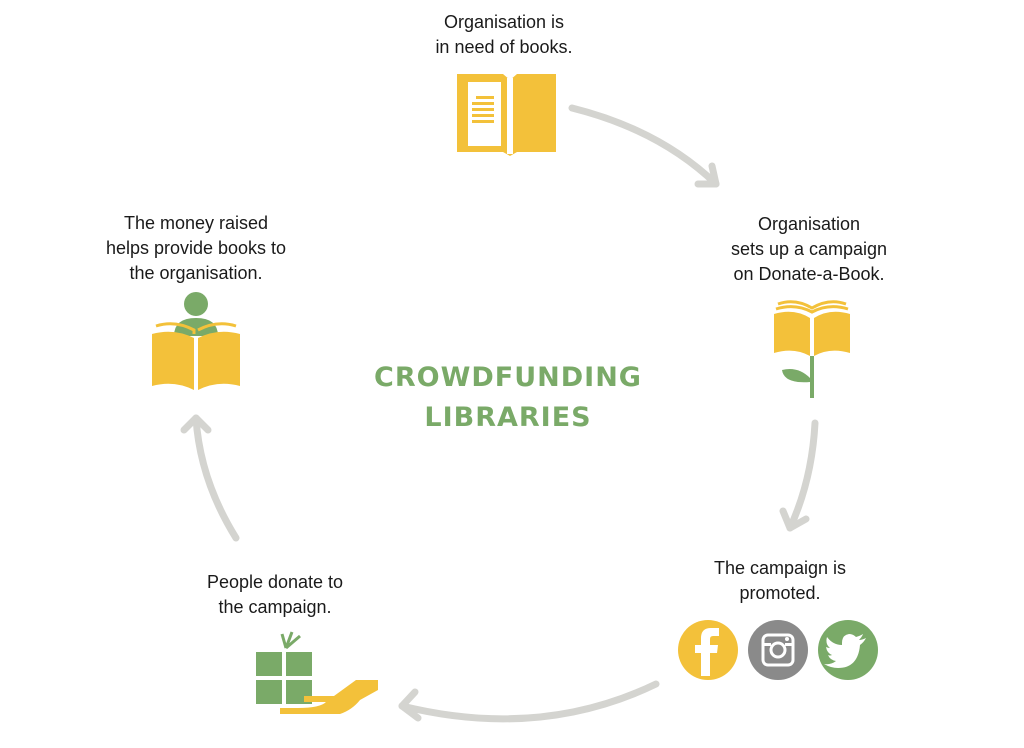 The width and height of the screenshot is (1024, 748). What do you see at coordinates (275, 594) in the screenshot?
I see `step-4-label: People donate to the campaign.` at bounding box center [275, 594].